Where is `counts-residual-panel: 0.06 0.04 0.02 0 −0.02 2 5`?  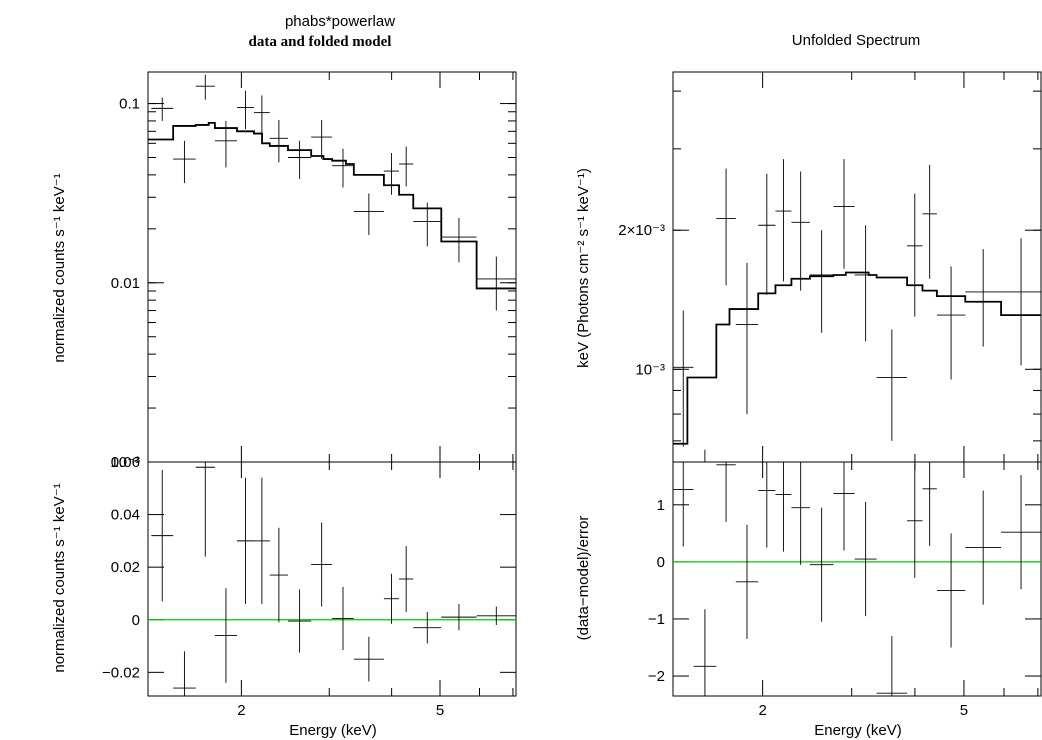 counts-residual-panel: 0.06 0.04 0.02 0 −0.02 2 5 is located at coordinates (309, 586).